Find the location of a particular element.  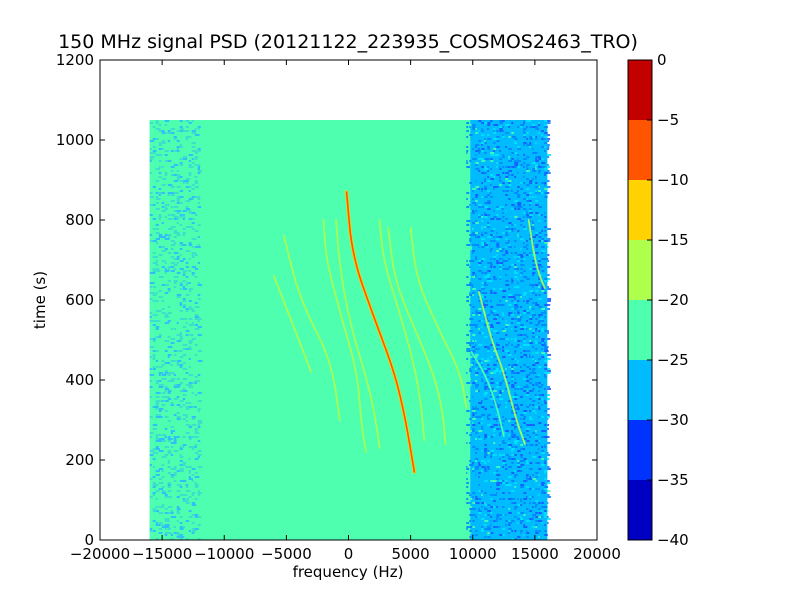

x-tick-label: −10000 is located at coordinates (224, 554).